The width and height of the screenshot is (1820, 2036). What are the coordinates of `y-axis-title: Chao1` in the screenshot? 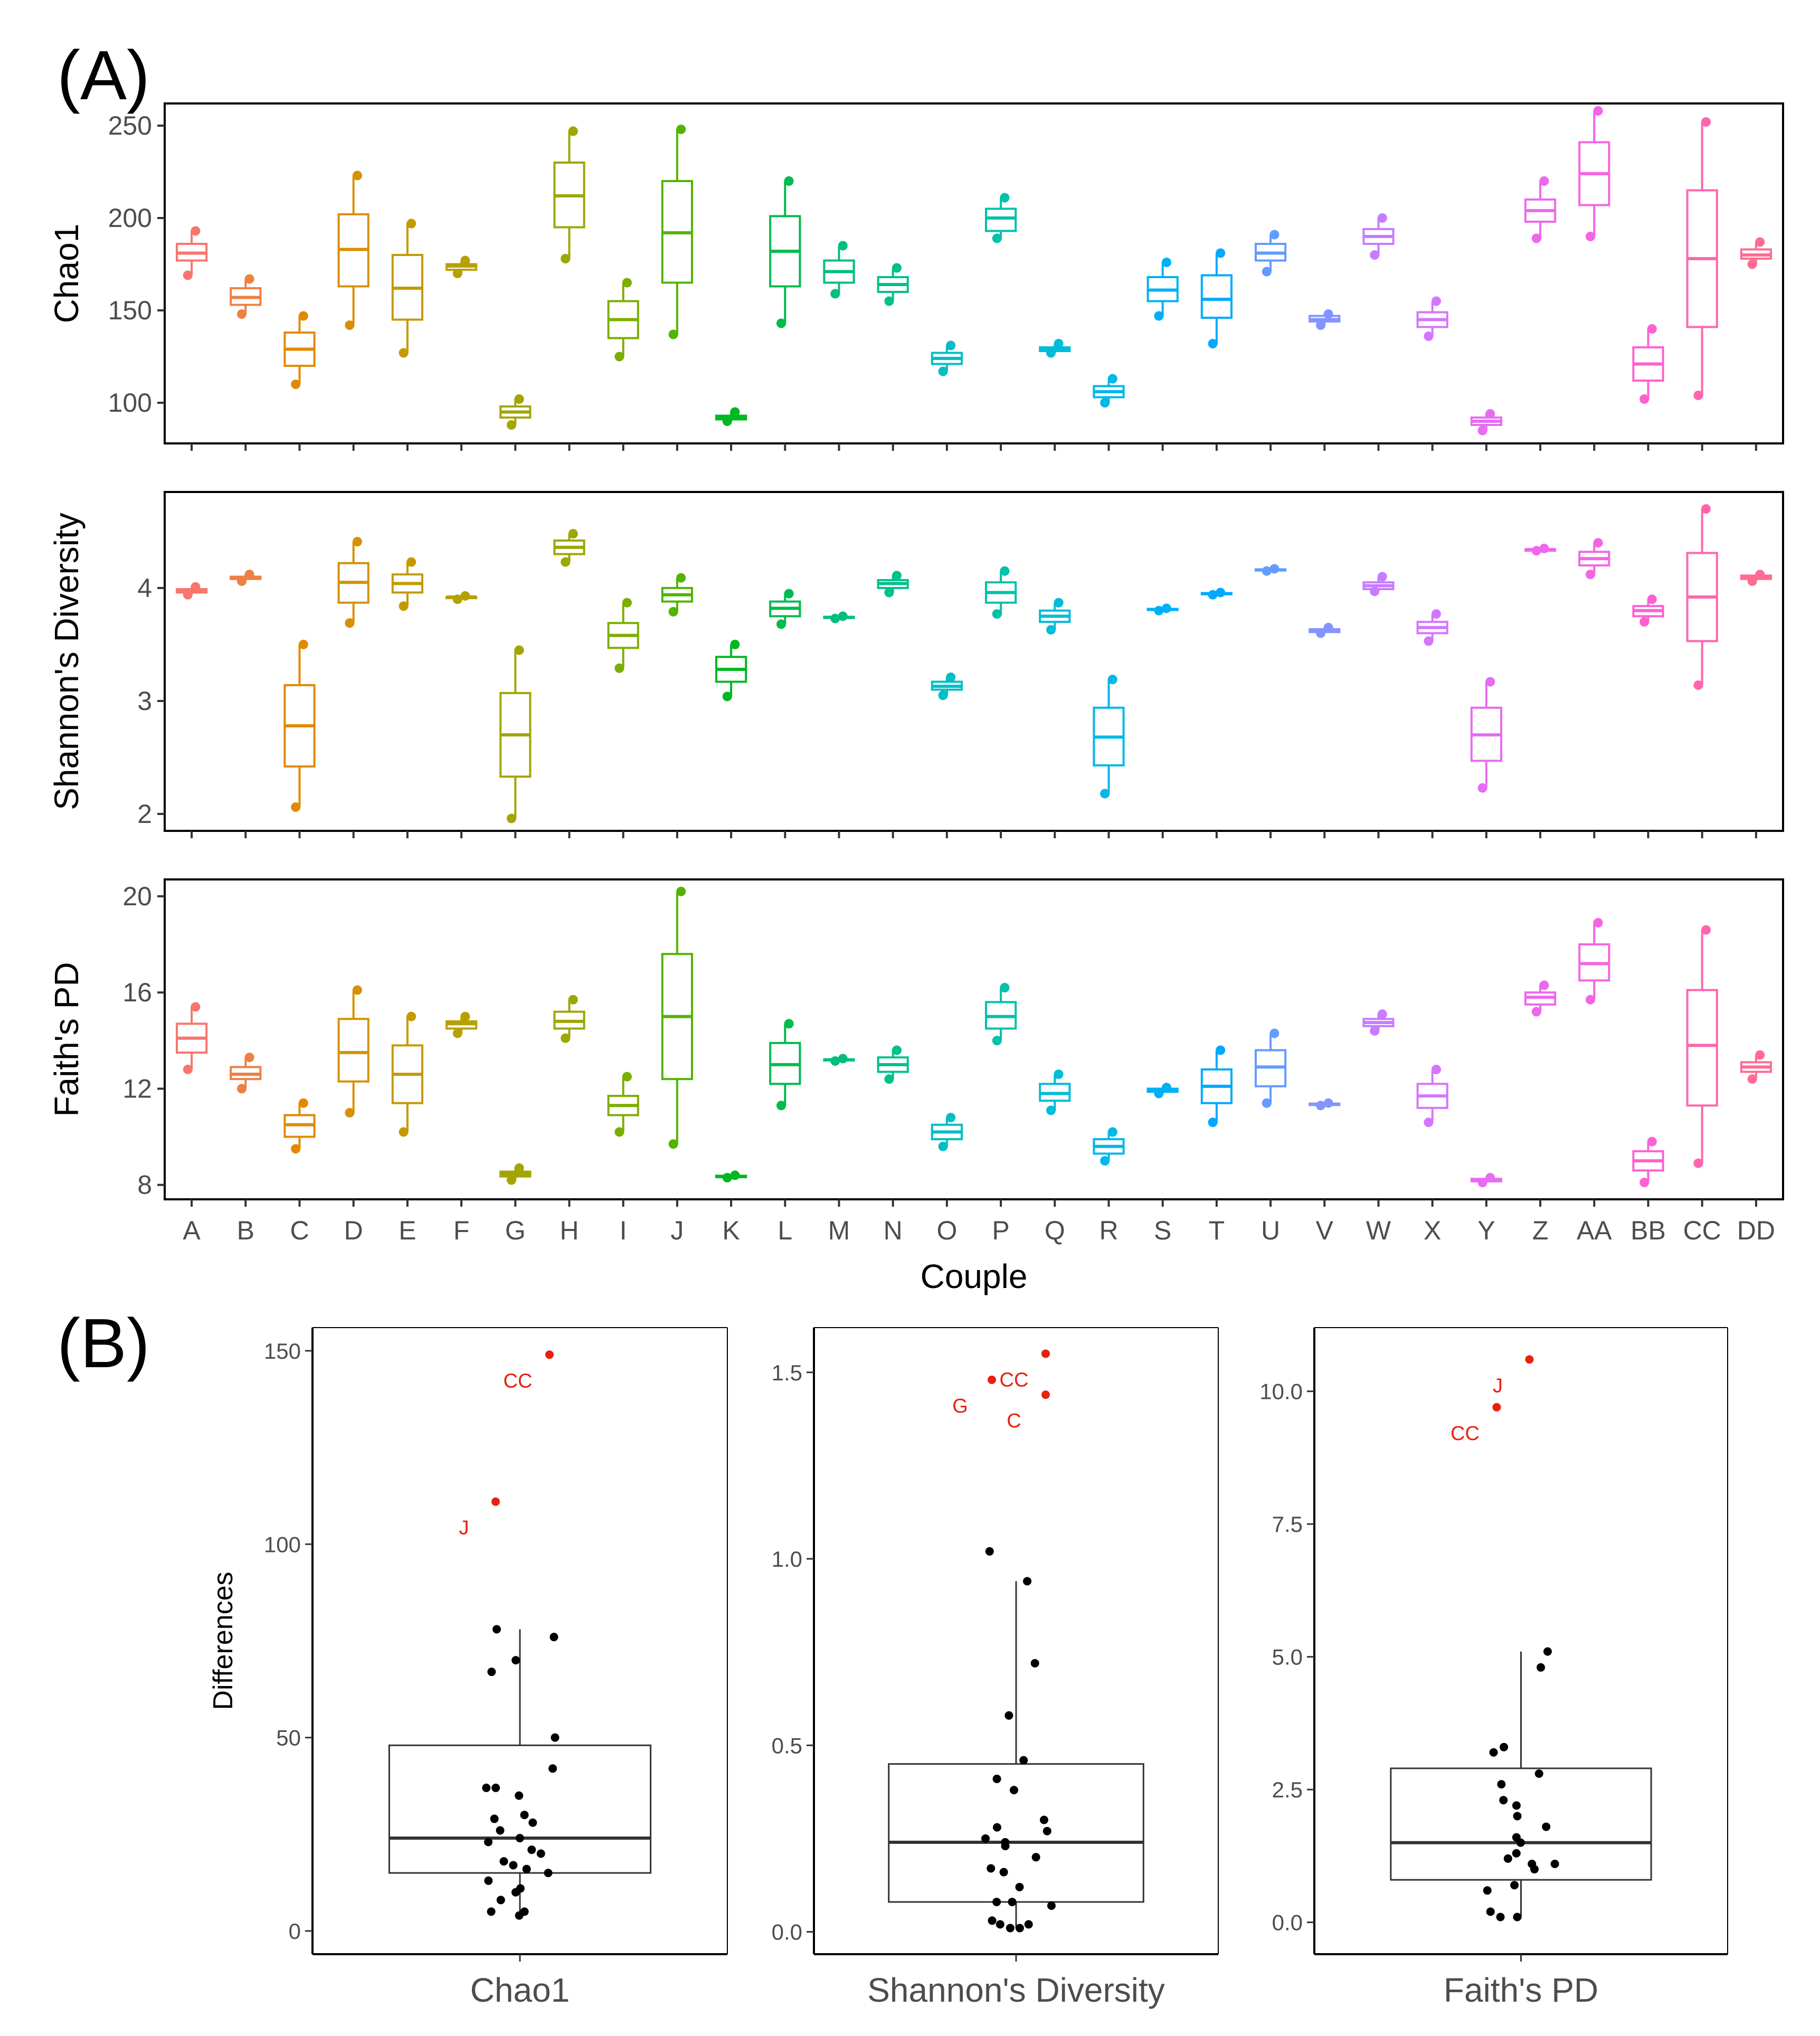 It's located at (67, 274).